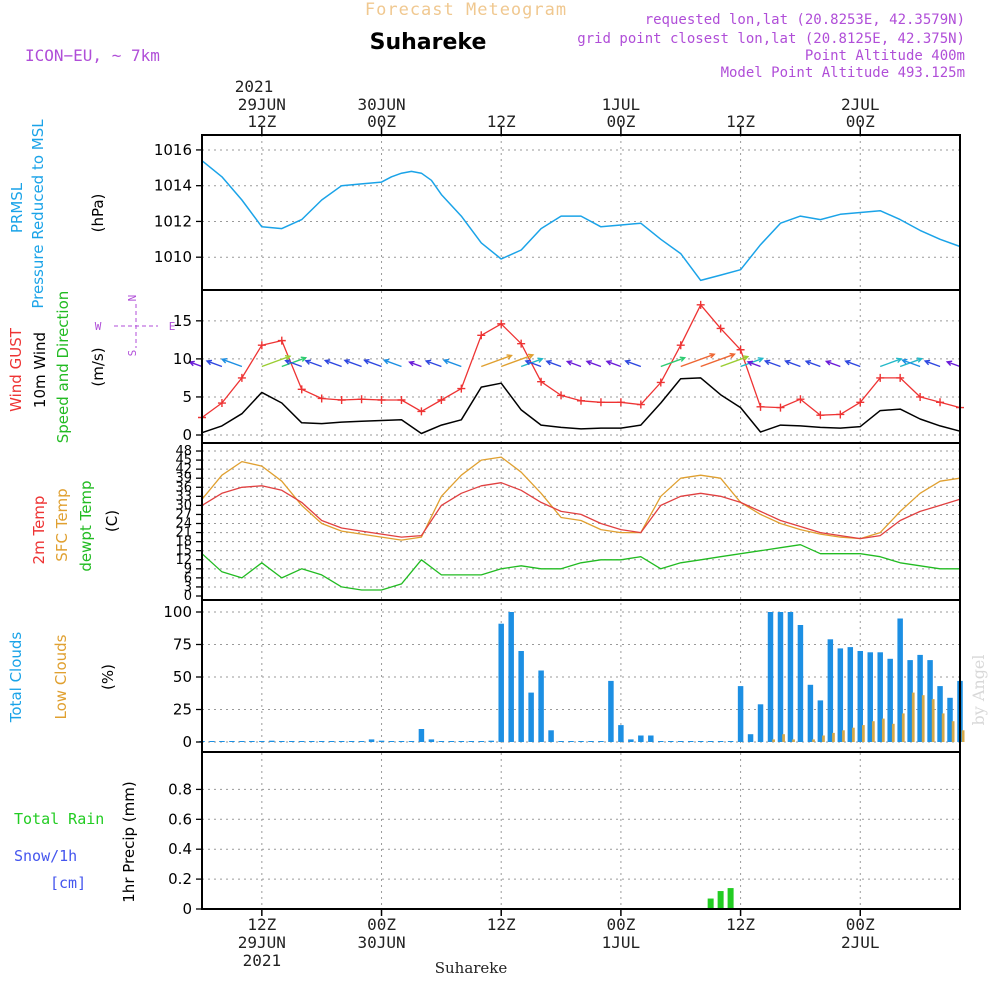  Describe the element at coordinates (262, 104) in the screenshot. I see `top-day-label-0: 29JUN` at that location.